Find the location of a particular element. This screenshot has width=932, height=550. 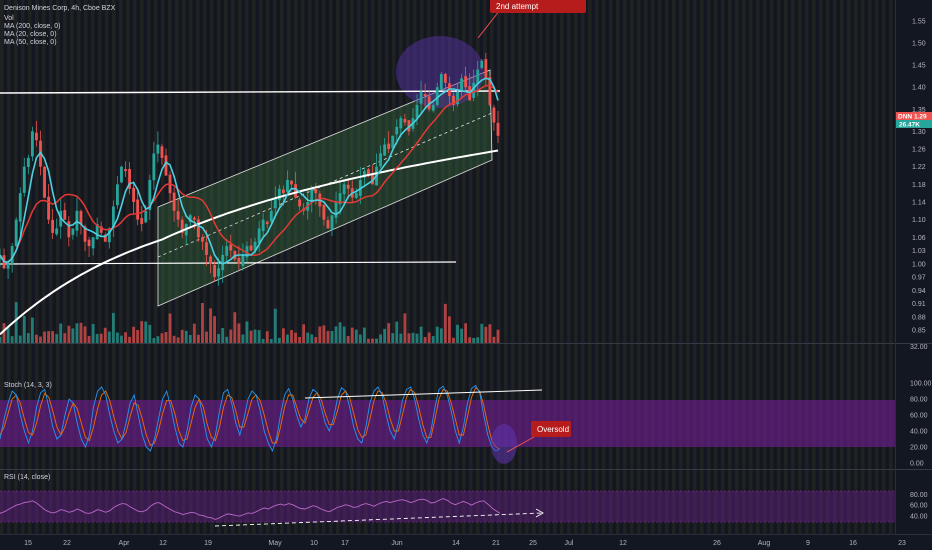

rsi-line is located at coordinates (250, 509).